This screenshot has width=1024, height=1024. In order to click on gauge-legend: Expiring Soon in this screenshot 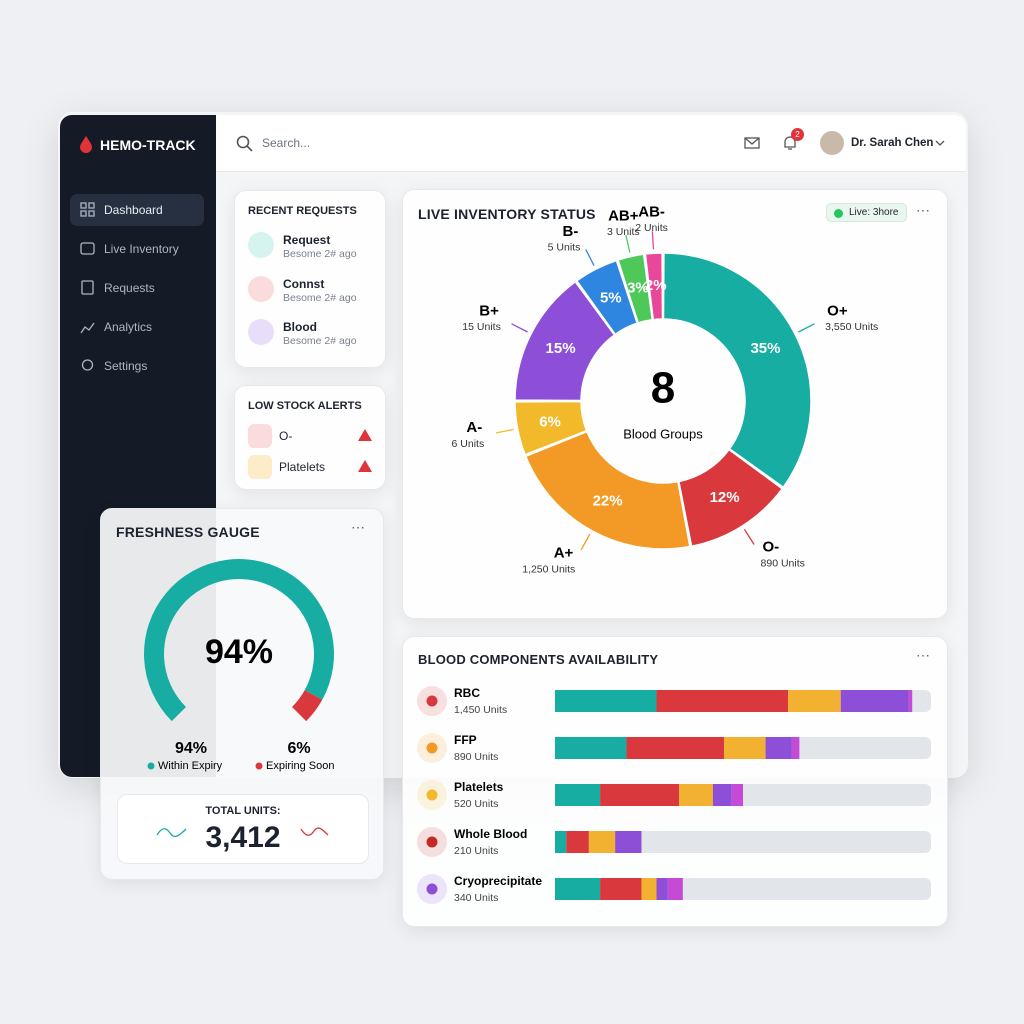, I will do `click(300, 766)`.